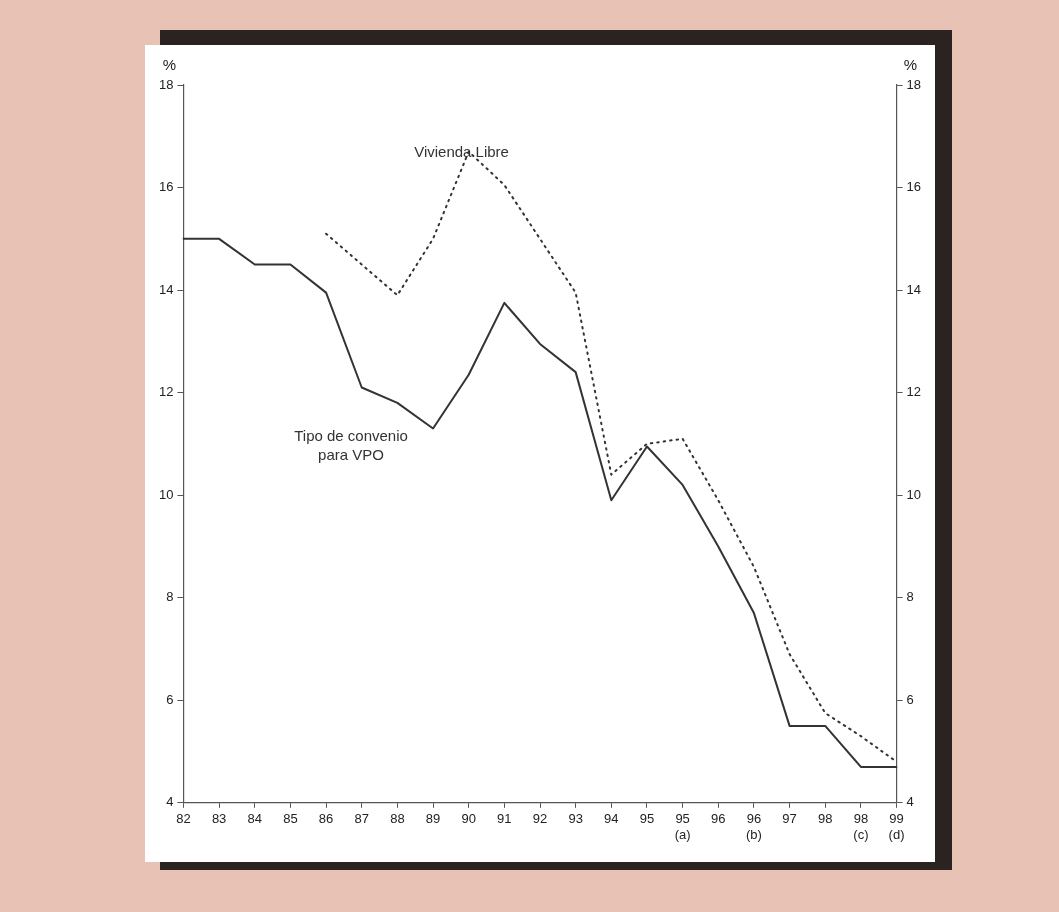 The width and height of the screenshot is (1059, 912). I want to click on x-tick-label: 98, so click(825, 819).